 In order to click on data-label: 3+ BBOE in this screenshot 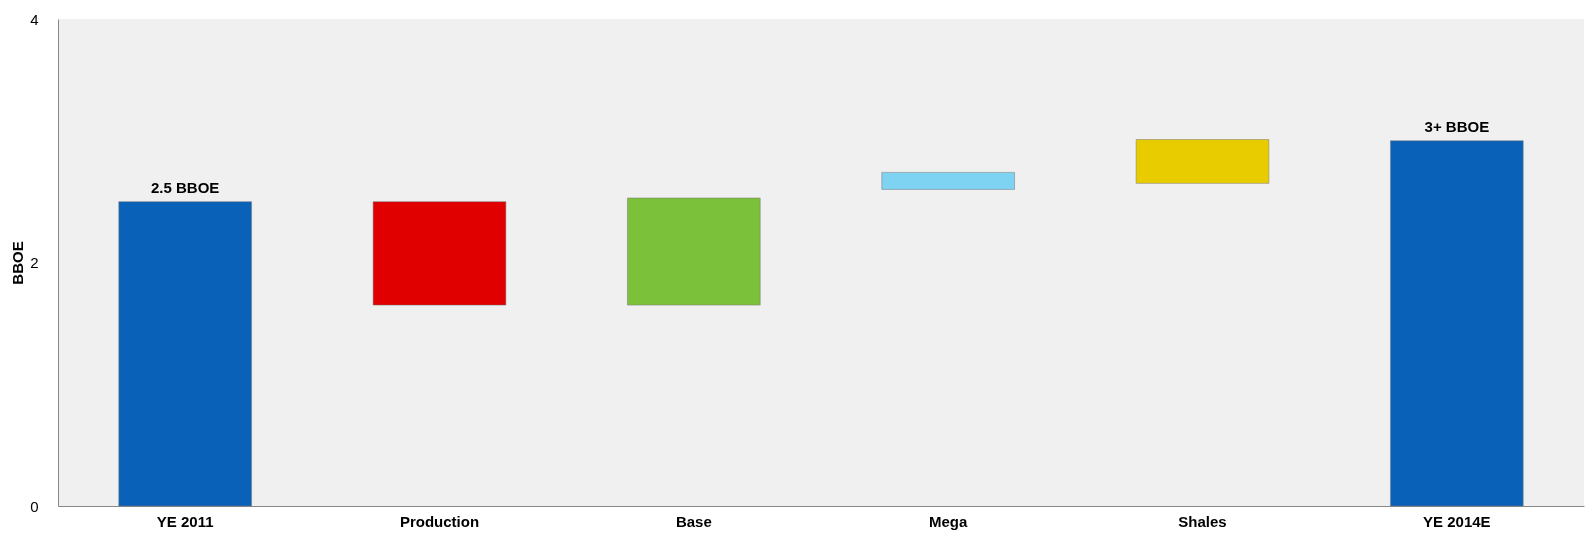, I will do `click(1457, 126)`.